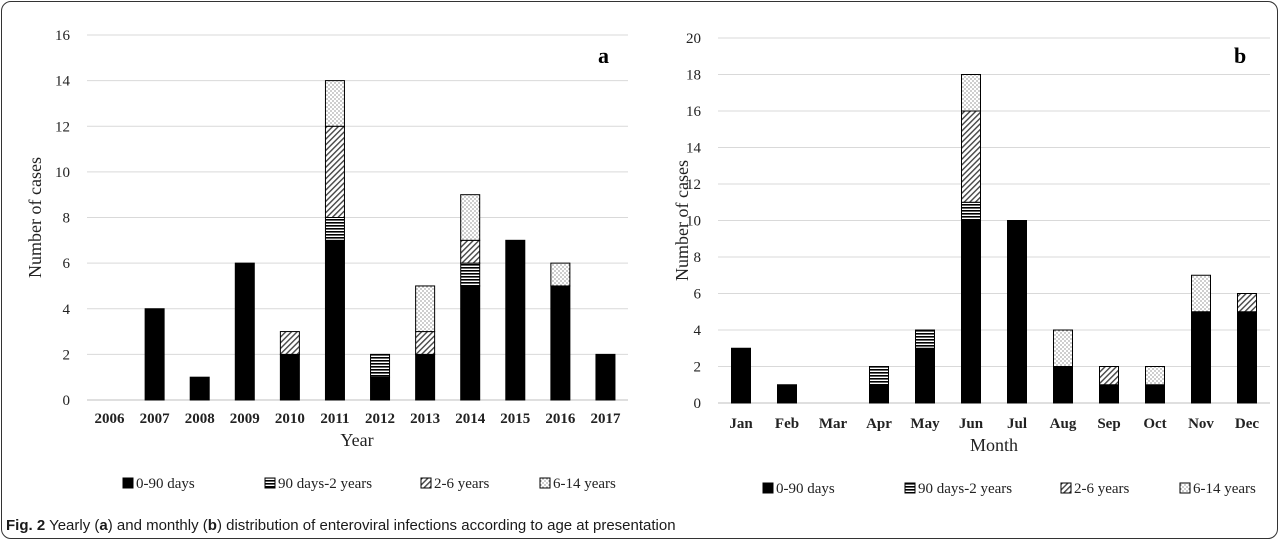 The height and width of the screenshot is (542, 1281). What do you see at coordinates (157, 525) in the screenshot?
I see `caption-text-2: ) and monthly (` at bounding box center [157, 525].